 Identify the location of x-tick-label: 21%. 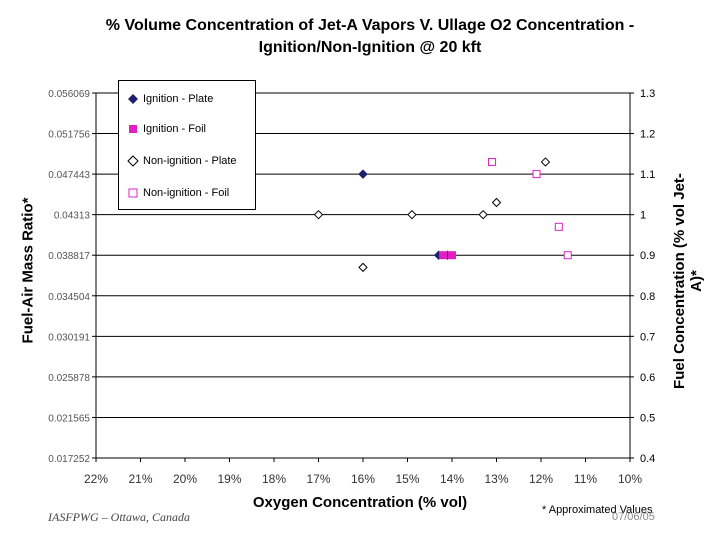
(140, 479).